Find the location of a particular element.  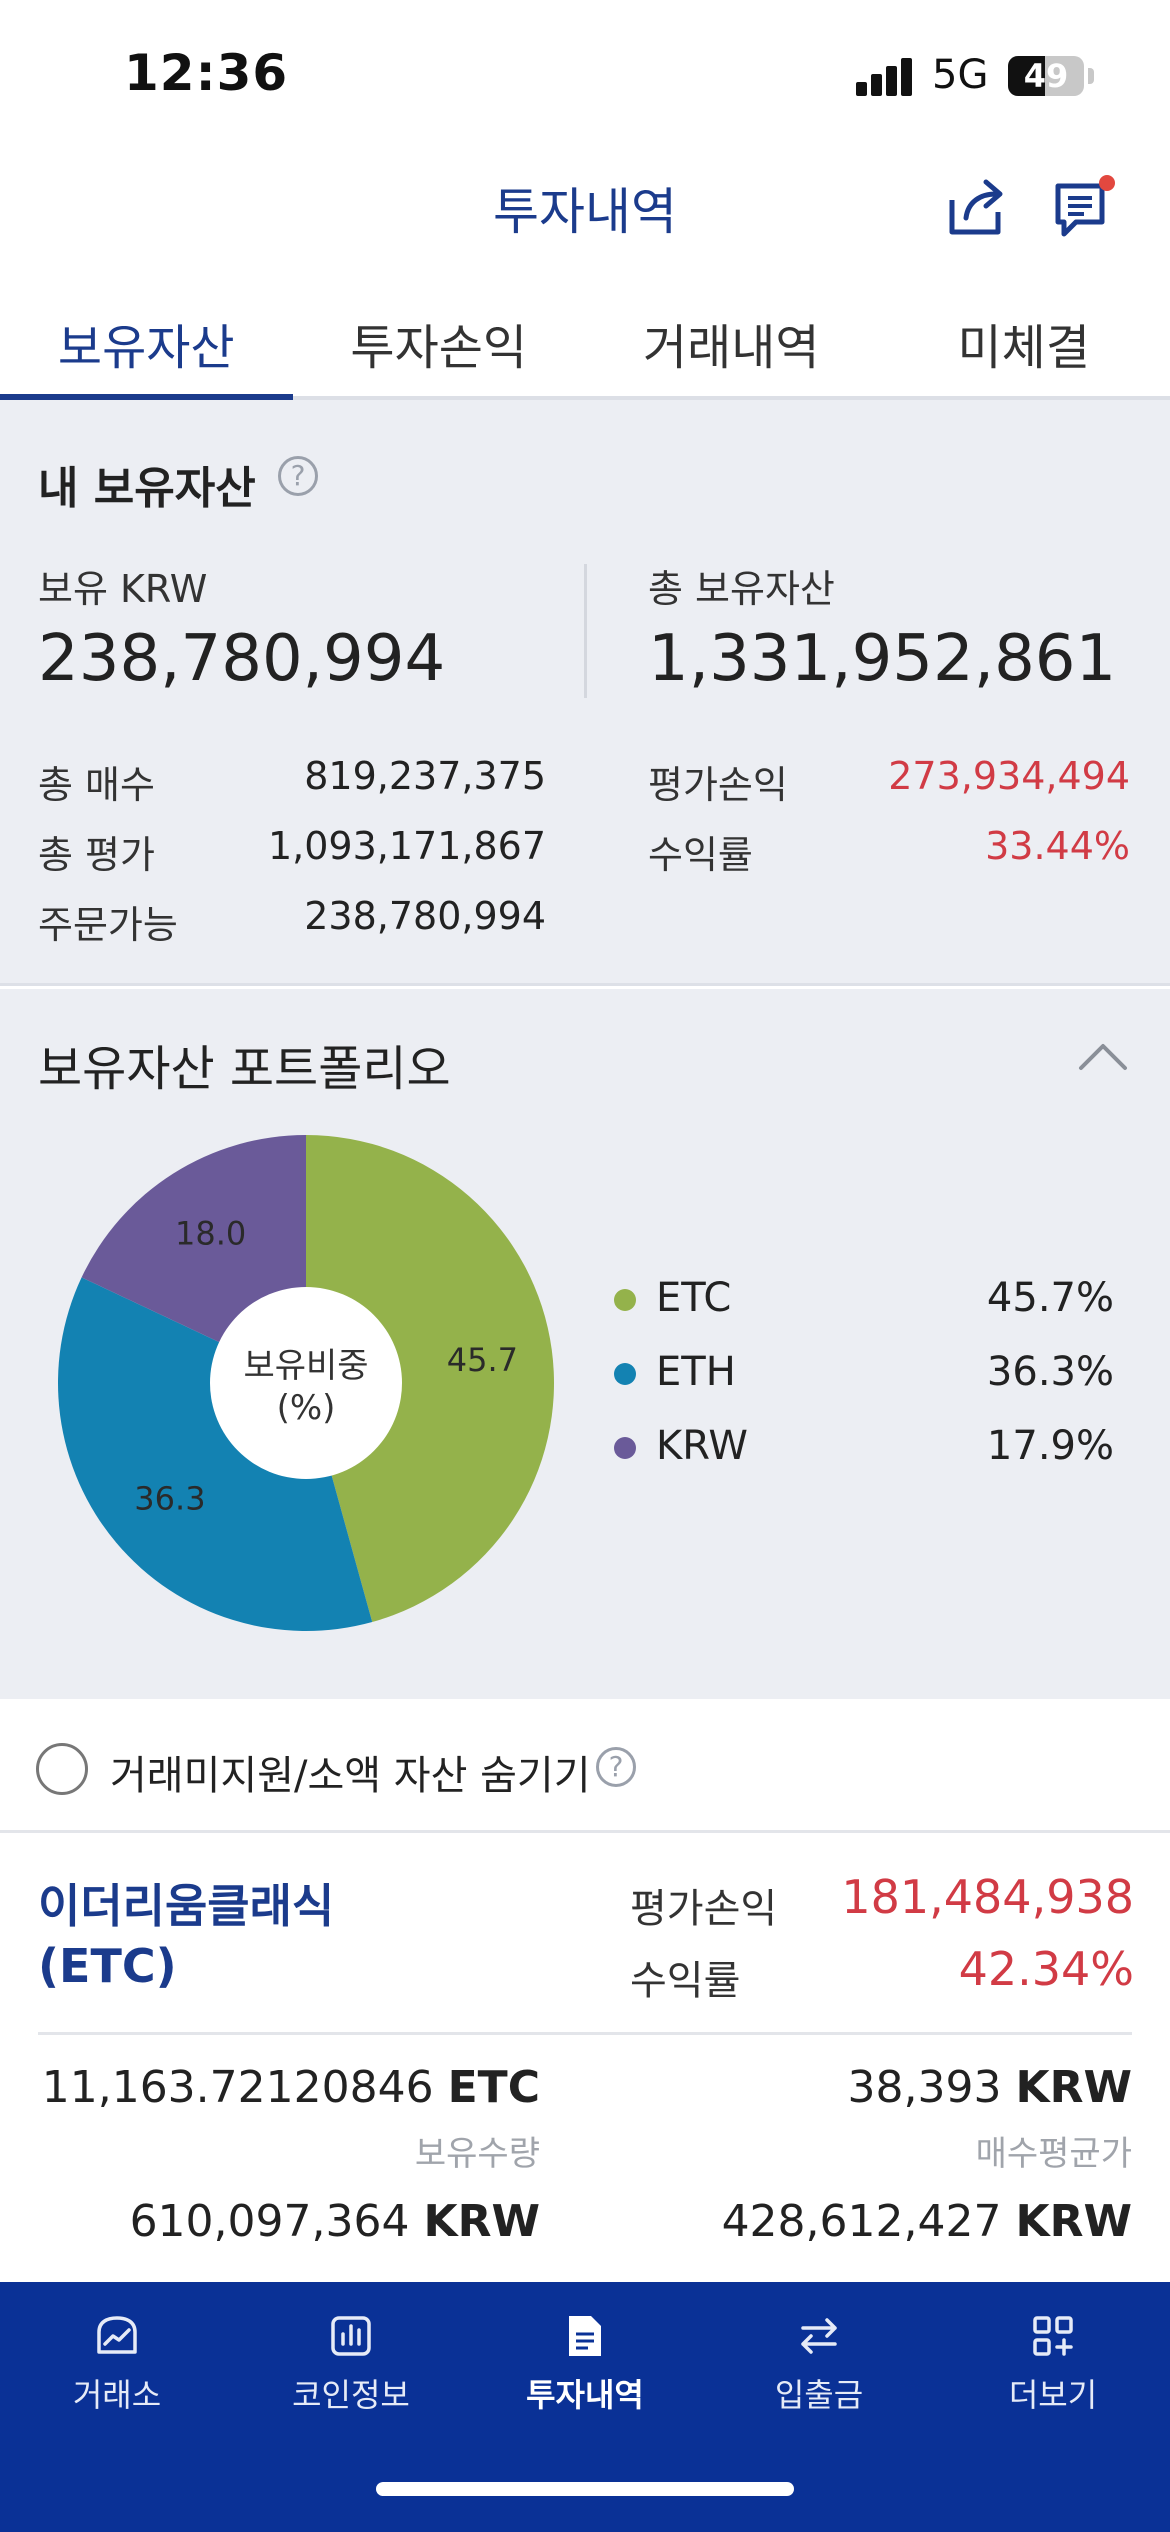

tab-pending-orders: 미체결 is located at coordinates (1023, 348).